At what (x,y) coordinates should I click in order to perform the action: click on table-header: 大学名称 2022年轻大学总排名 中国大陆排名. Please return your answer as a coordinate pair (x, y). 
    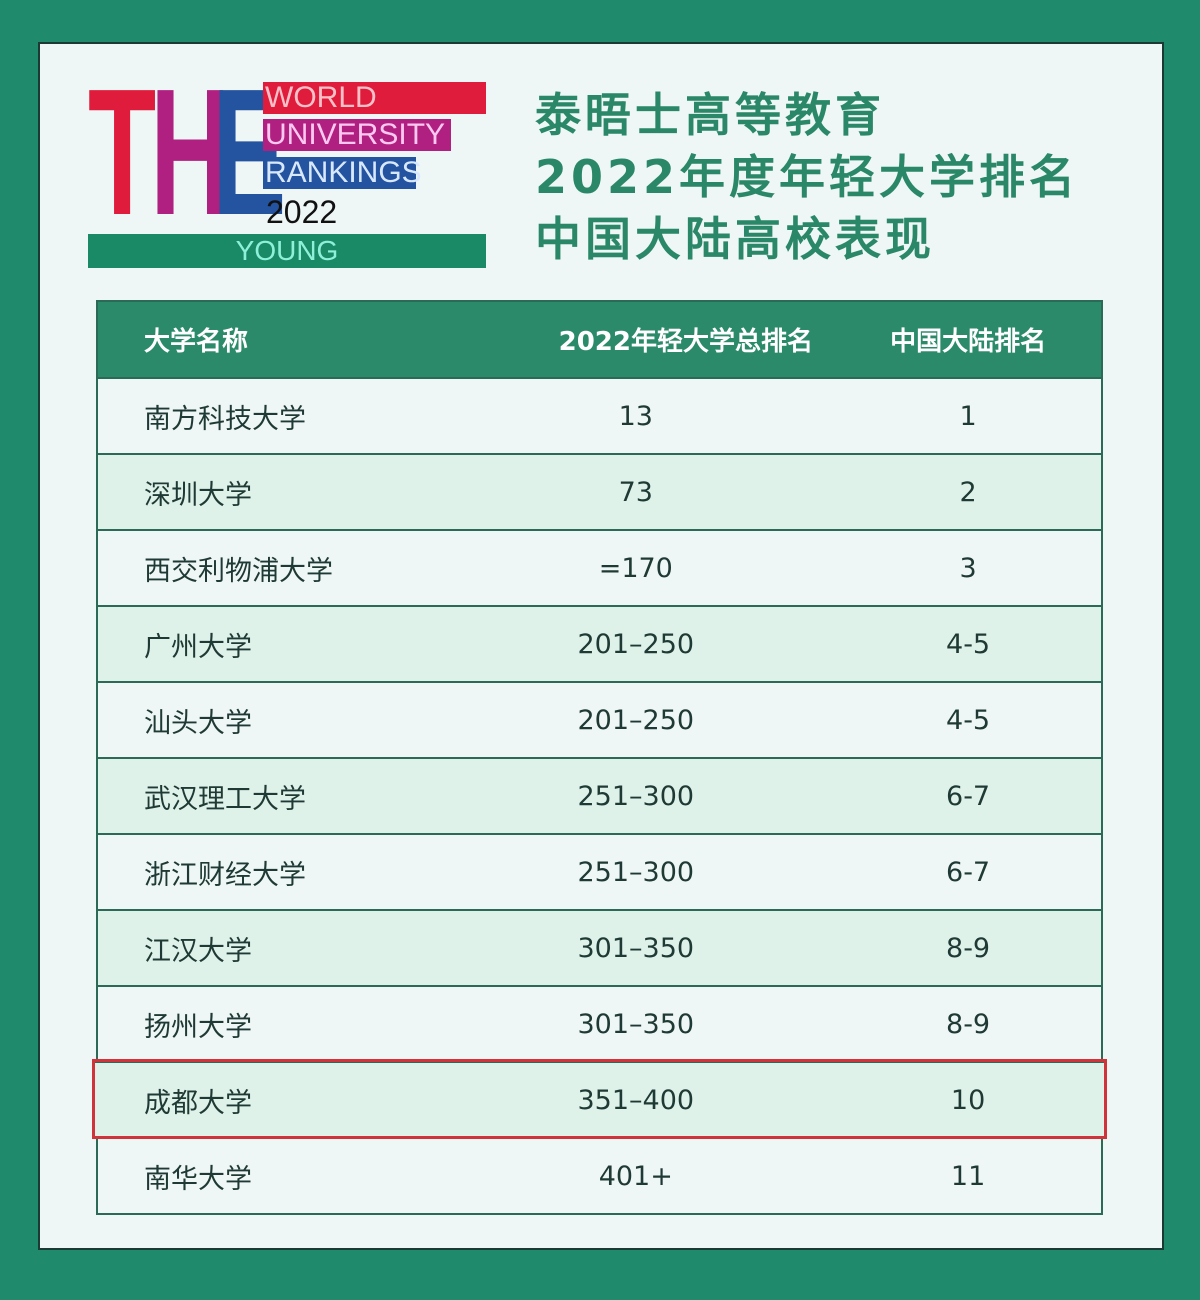
    Looking at the image, I should click on (599, 339).